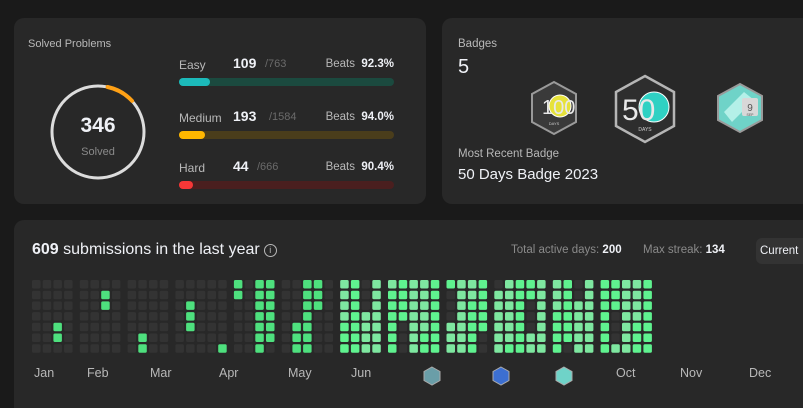 The height and width of the screenshot is (408, 803). I want to click on sep-badge-mini-icon, so click(564, 376).